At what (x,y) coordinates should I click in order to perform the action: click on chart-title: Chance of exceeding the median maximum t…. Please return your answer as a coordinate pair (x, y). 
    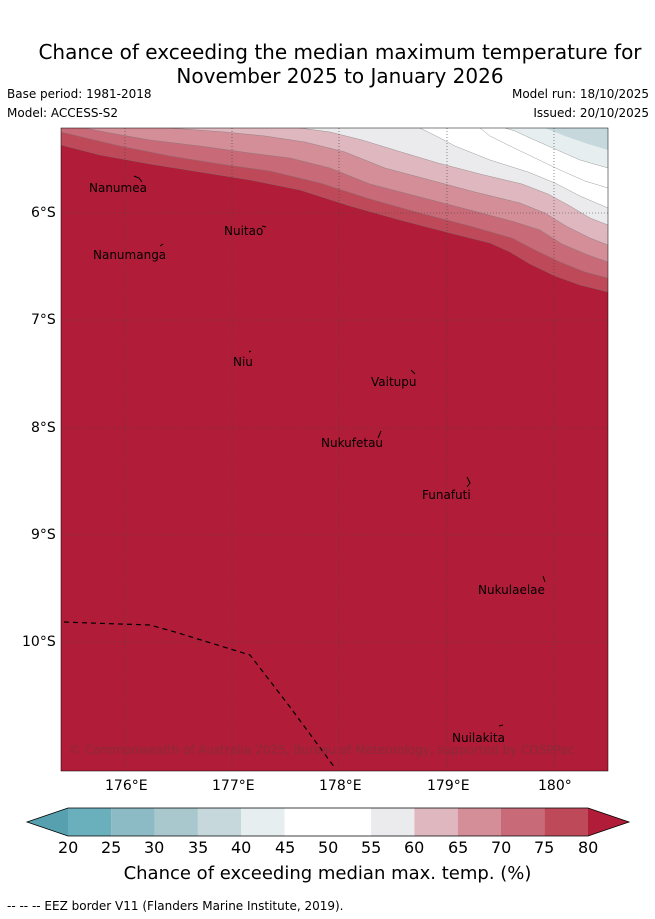
    Looking at the image, I should click on (327, 64).